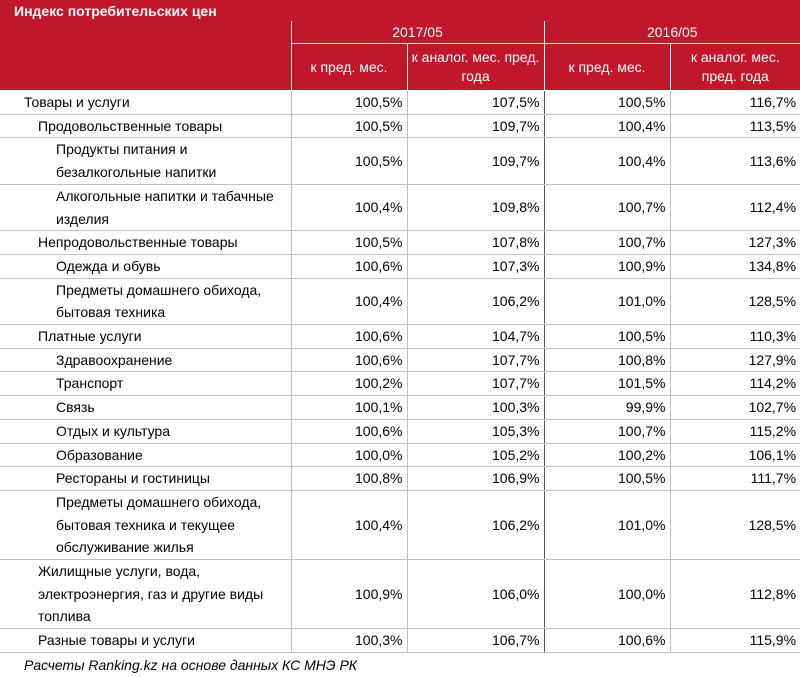  Describe the element at coordinates (475, 455) in the screenshot. I see `value-yoy-2017: 105,2%` at that location.